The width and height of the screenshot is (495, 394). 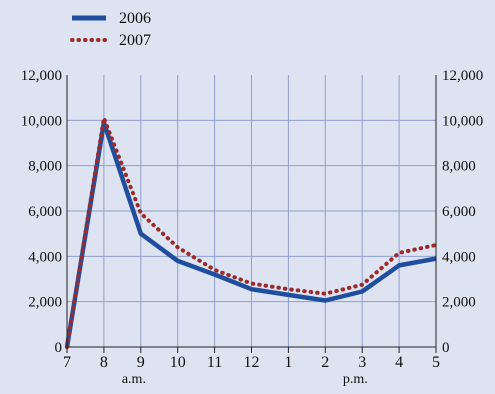 I want to click on x-tick-label: 2, so click(x=325, y=362).